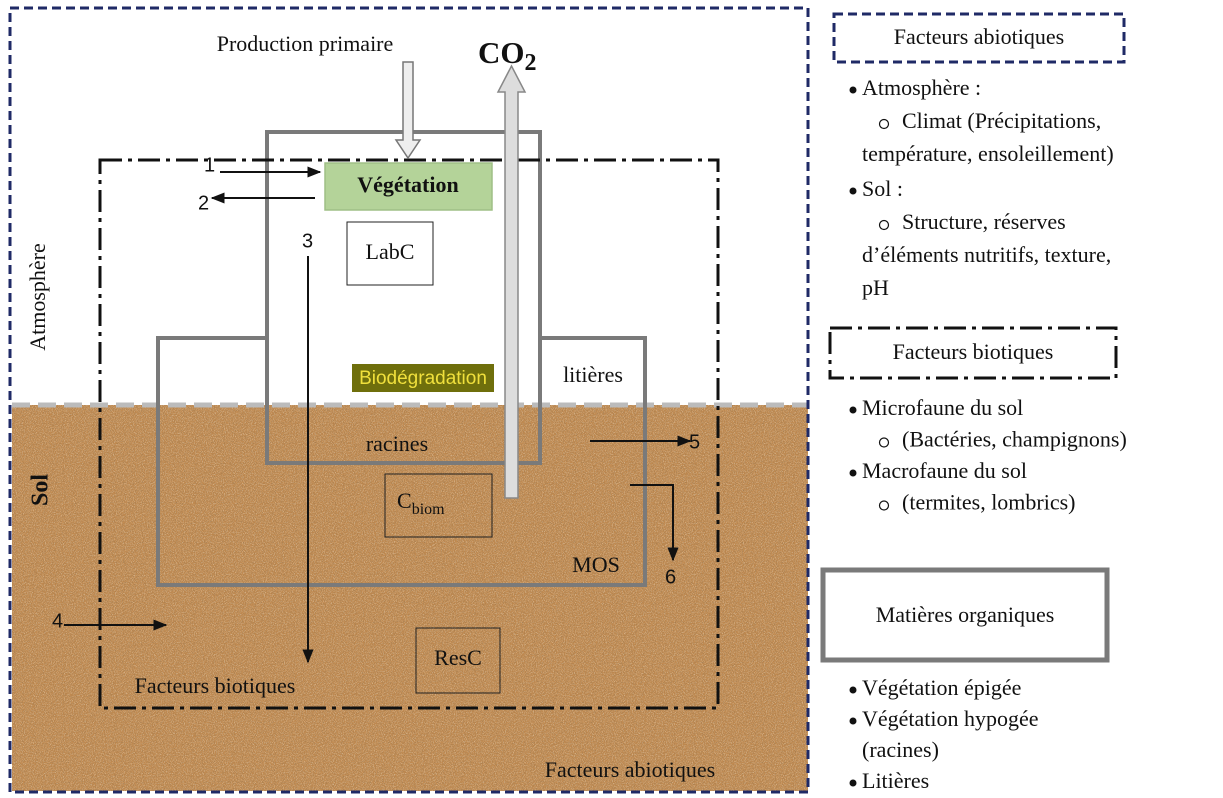  I want to click on legend-item: Microfaune du sol, so click(942, 407).